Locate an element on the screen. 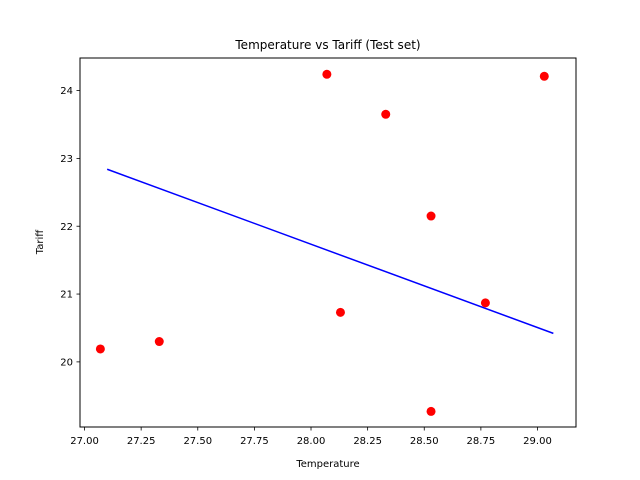 The width and height of the screenshot is (640, 480). x-tick-label: 27.50 is located at coordinates (197, 441).